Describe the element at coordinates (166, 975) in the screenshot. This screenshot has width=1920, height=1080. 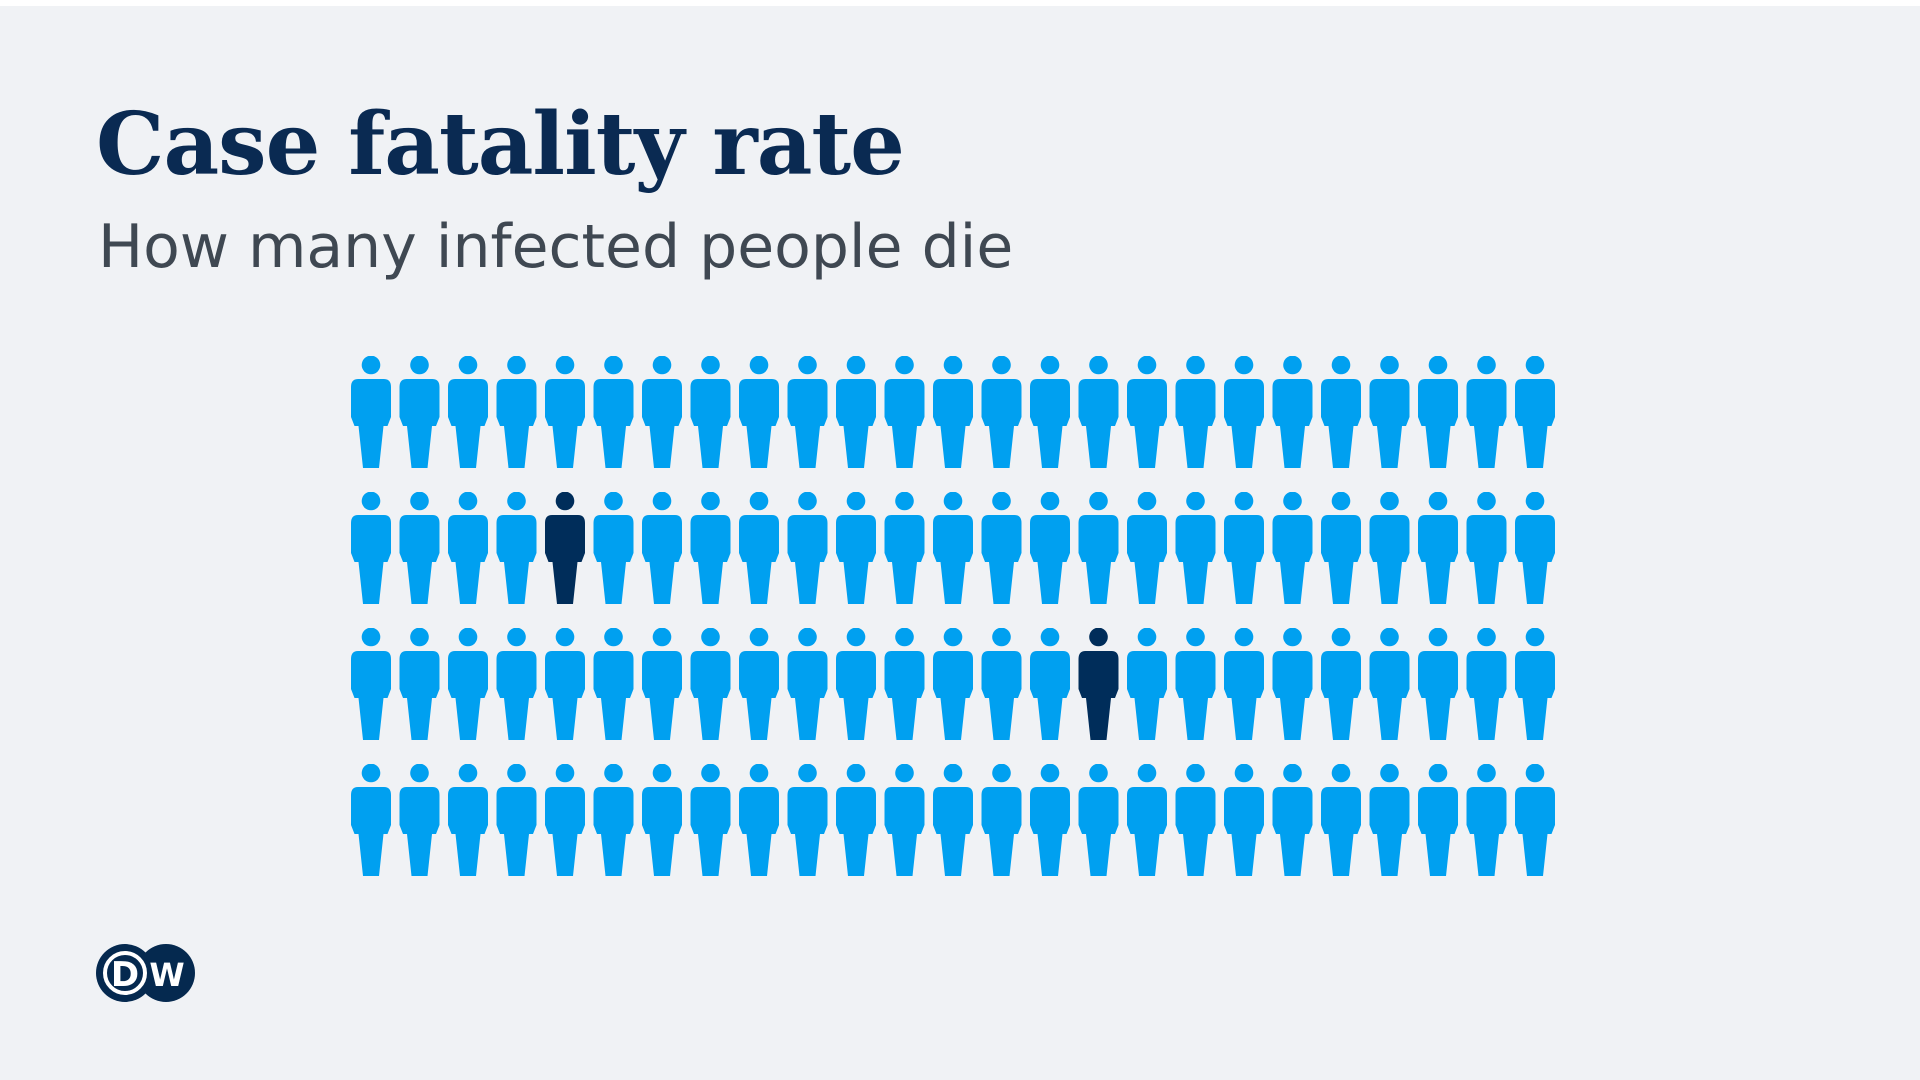
I see `svg-text: W` at that location.